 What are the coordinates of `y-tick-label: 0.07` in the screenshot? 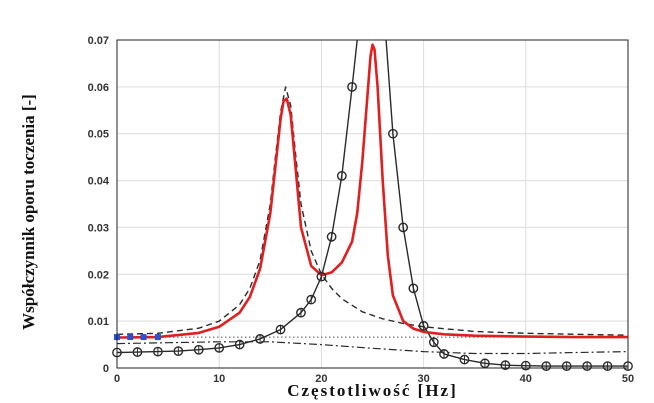 It's located at (98, 41).